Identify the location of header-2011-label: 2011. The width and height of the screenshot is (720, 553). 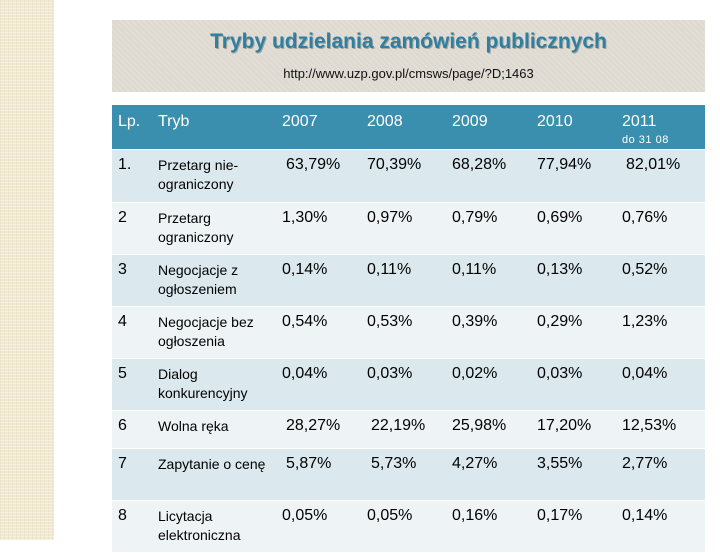
(639, 121).